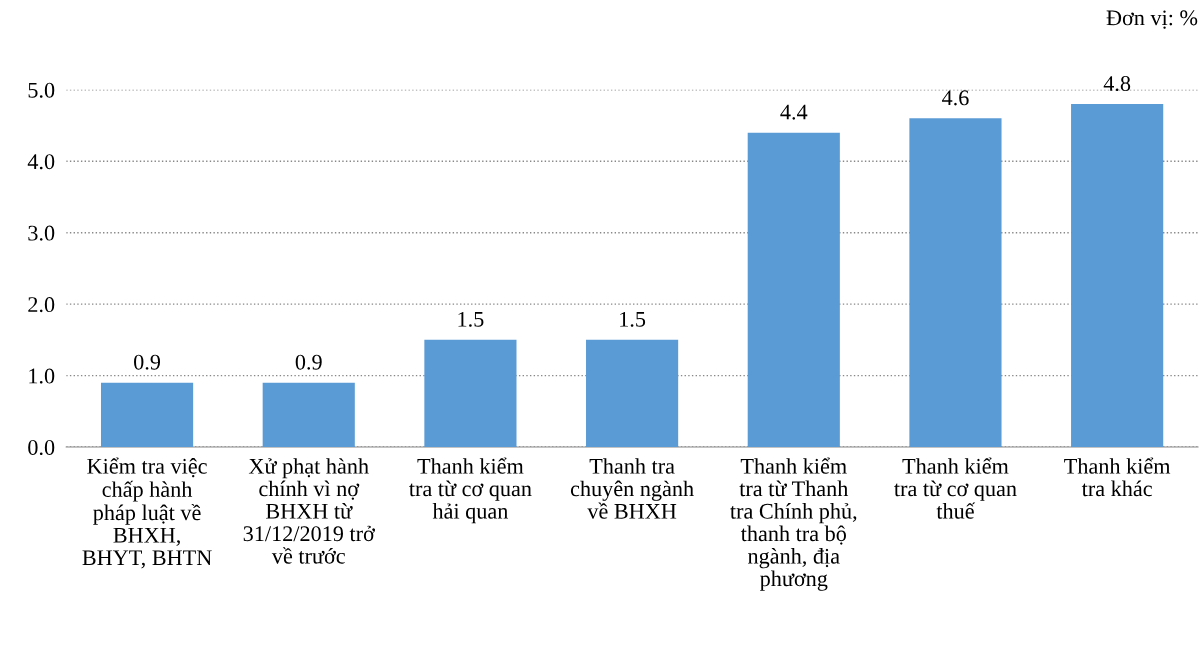 The height and width of the screenshot is (646, 1204). Describe the element at coordinates (41, 305) in the screenshot. I see `y-tick-label: 2.0` at that location.